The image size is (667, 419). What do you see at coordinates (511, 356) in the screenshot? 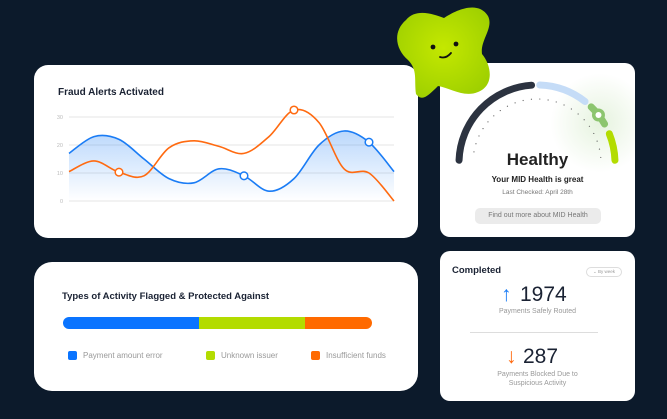
I see `arrow-down-icon: ↓` at bounding box center [511, 356].